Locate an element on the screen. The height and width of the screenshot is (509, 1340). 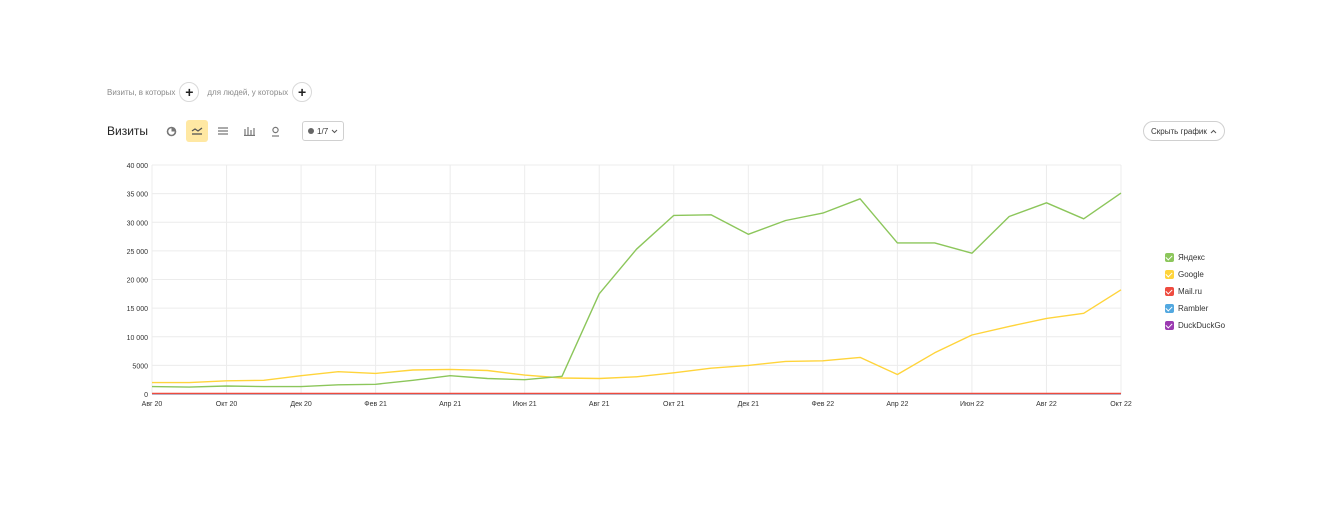
x-tick-label: Окт 21 is located at coordinates (674, 404).